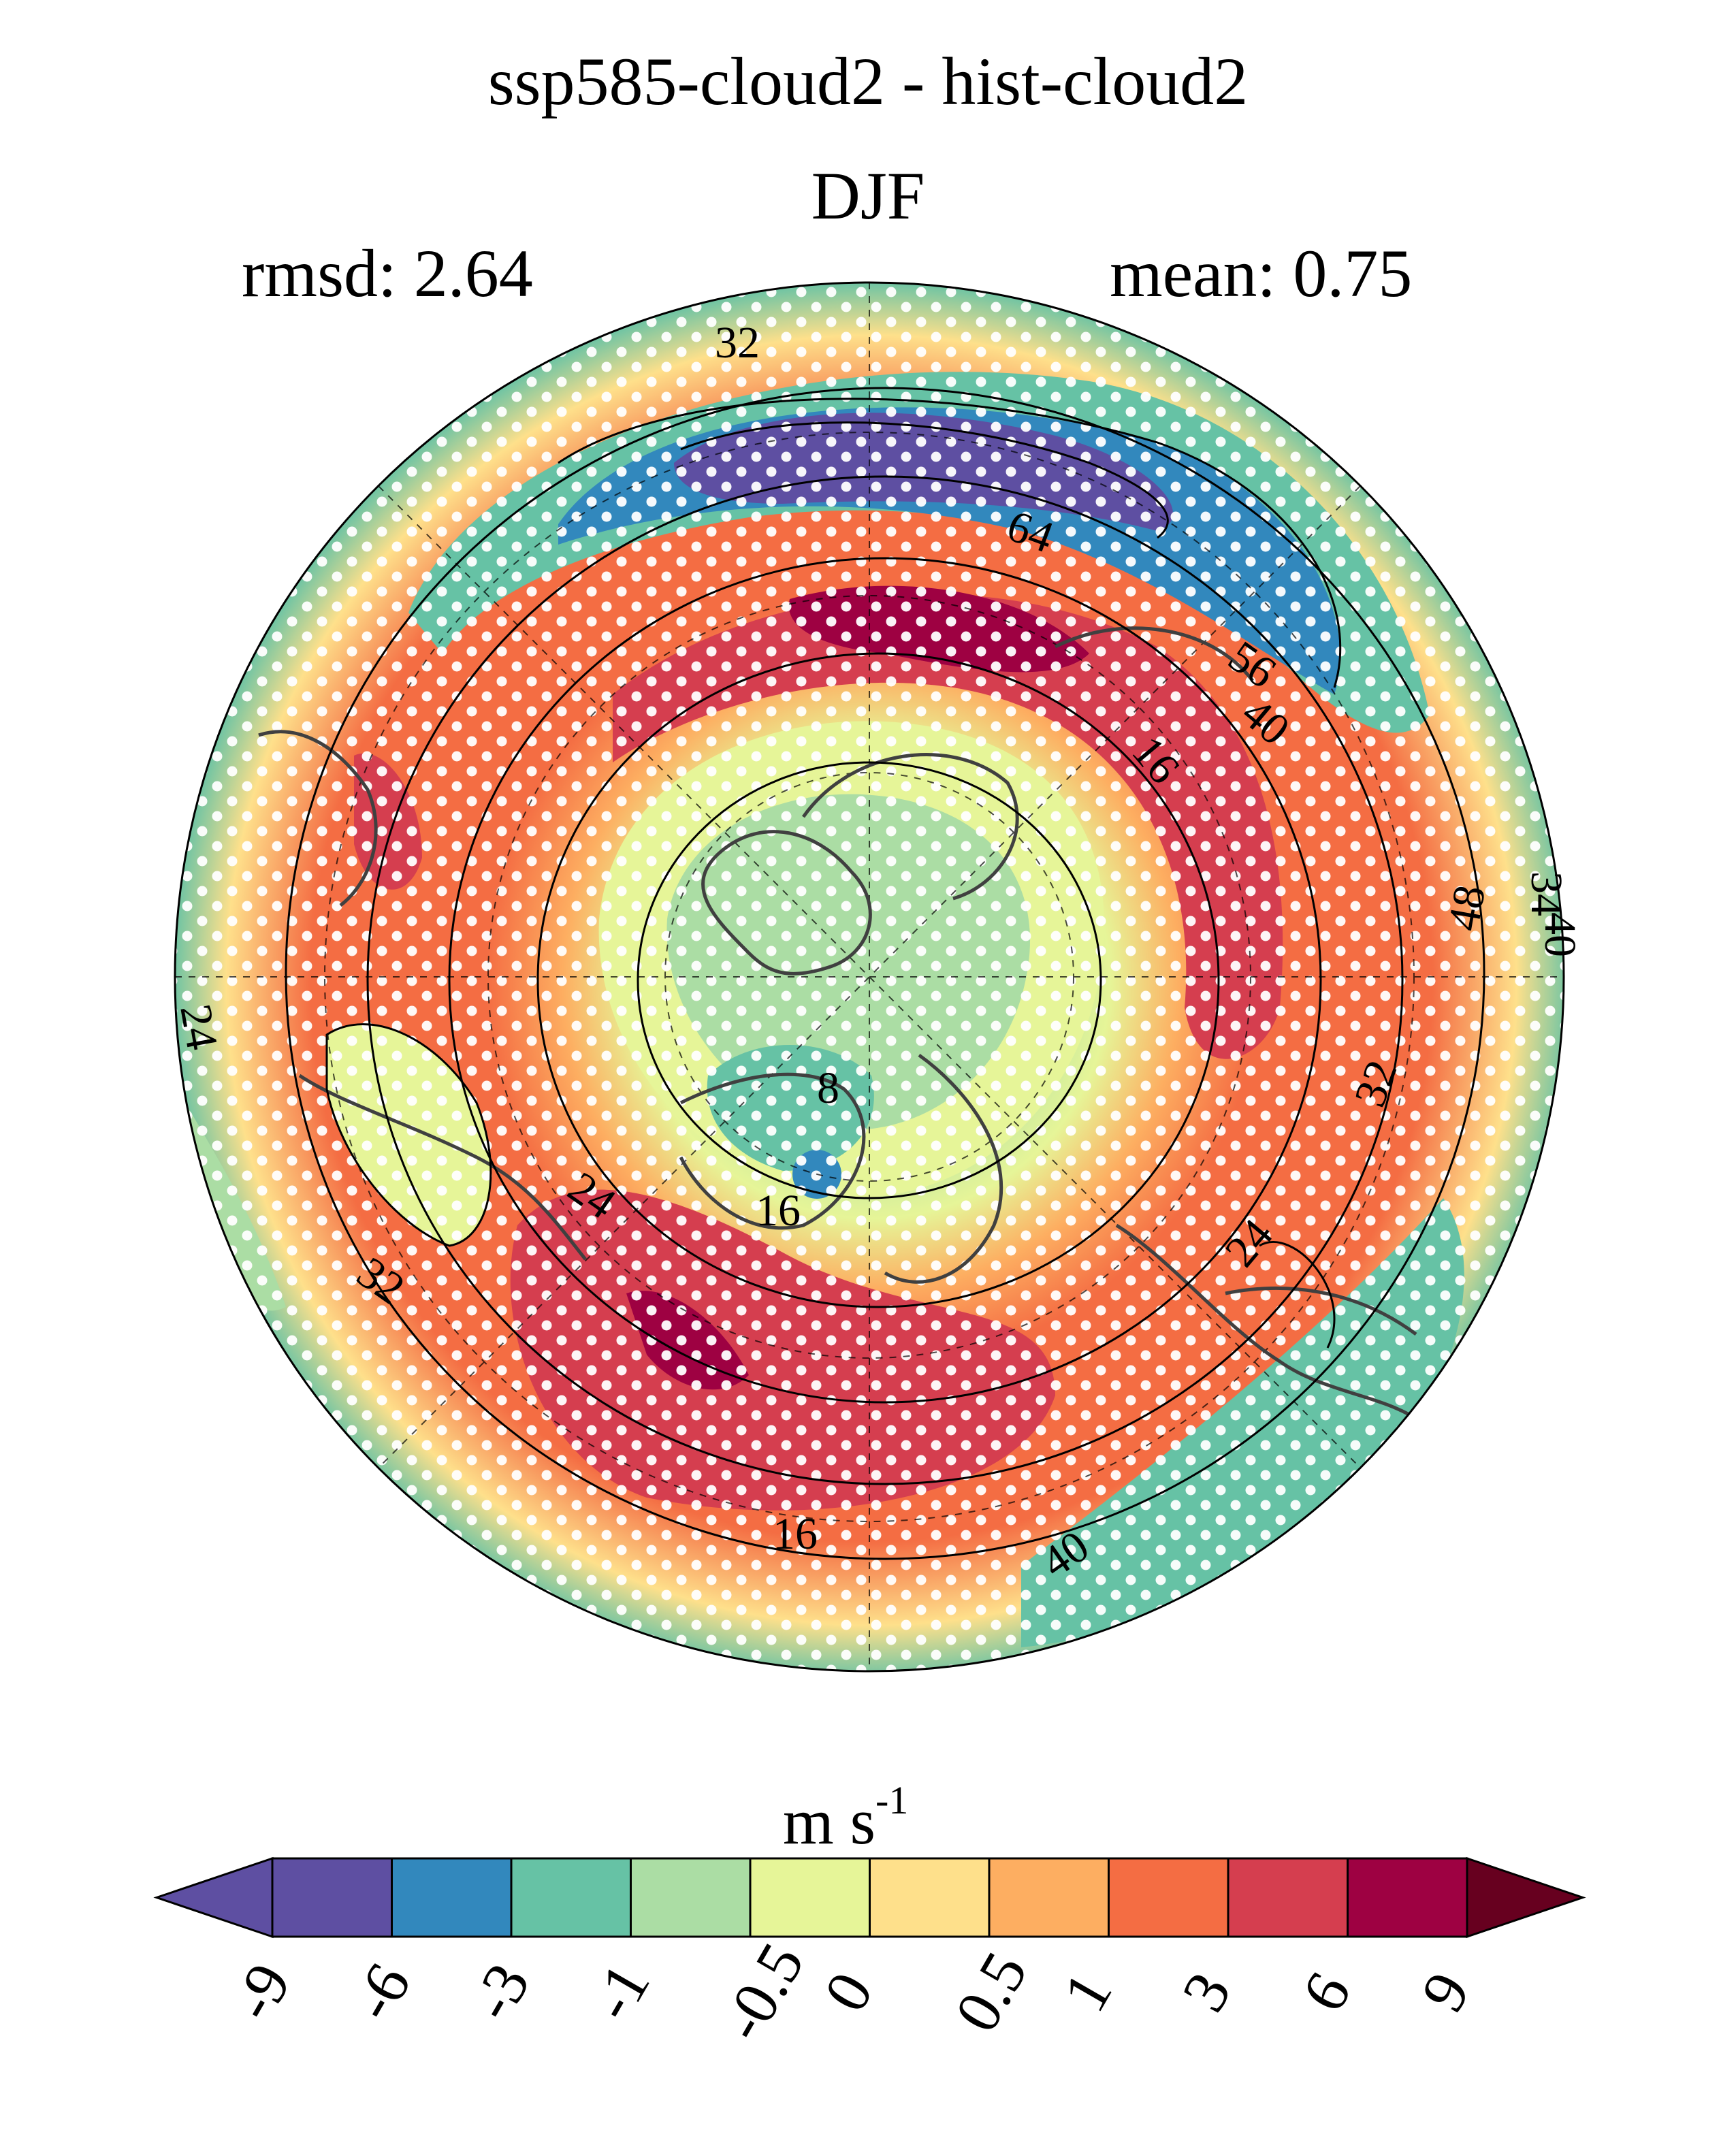 This screenshot has height=2130, width=1736. What do you see at coordinates (1467, 908) in the screenshot?
I see `contour-label: 48` at bounding box center [1467, 908].